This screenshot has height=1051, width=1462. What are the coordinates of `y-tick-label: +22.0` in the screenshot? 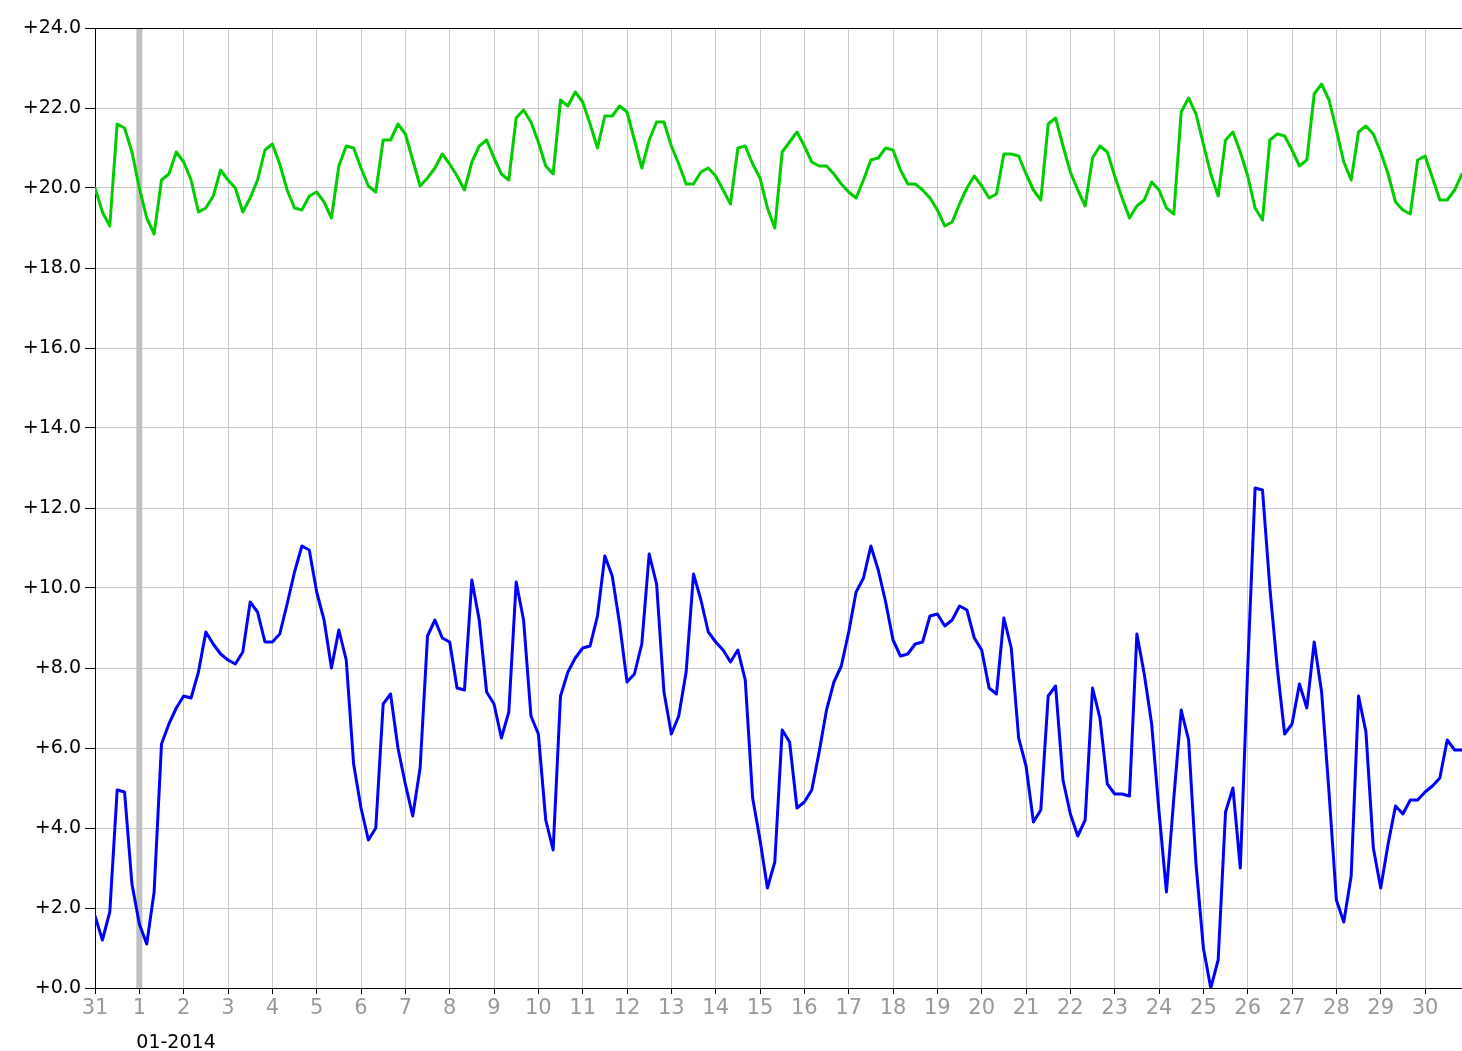 It's located at (51, 105).